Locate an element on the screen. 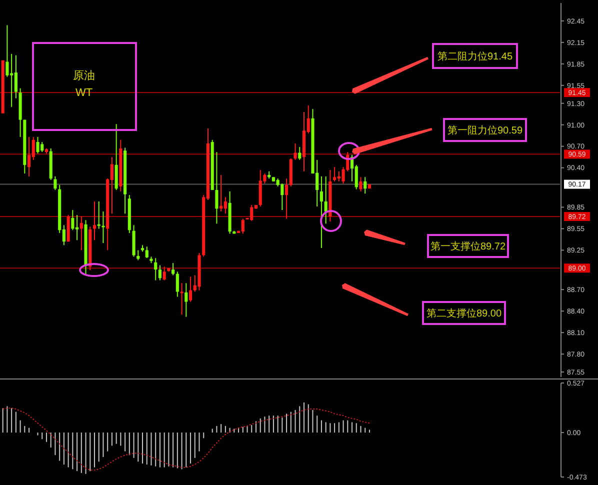  annotation: 第一支撑位89.72 is located at coordinates (468, 246).